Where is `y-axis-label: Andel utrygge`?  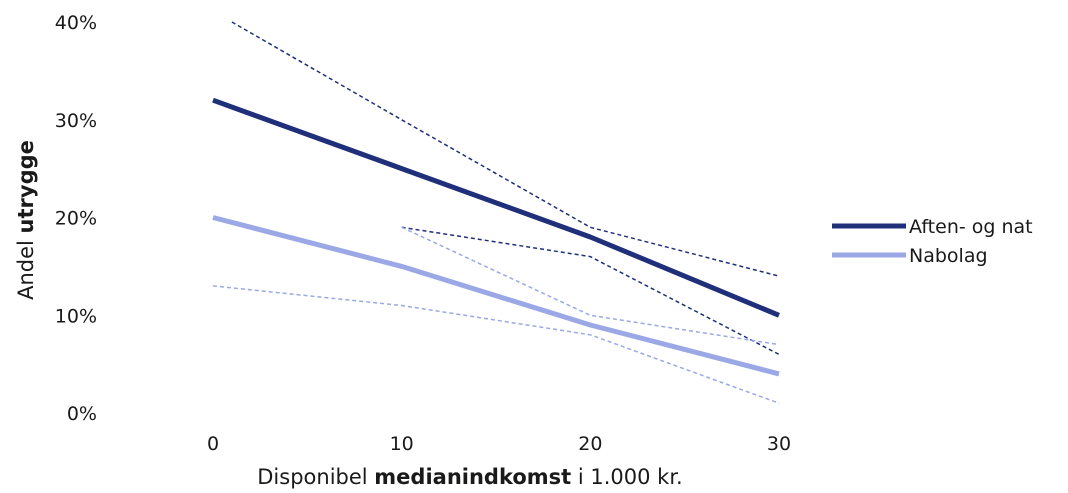
y-axis-label: Andel utrygge is located at coordinates (26, 220).